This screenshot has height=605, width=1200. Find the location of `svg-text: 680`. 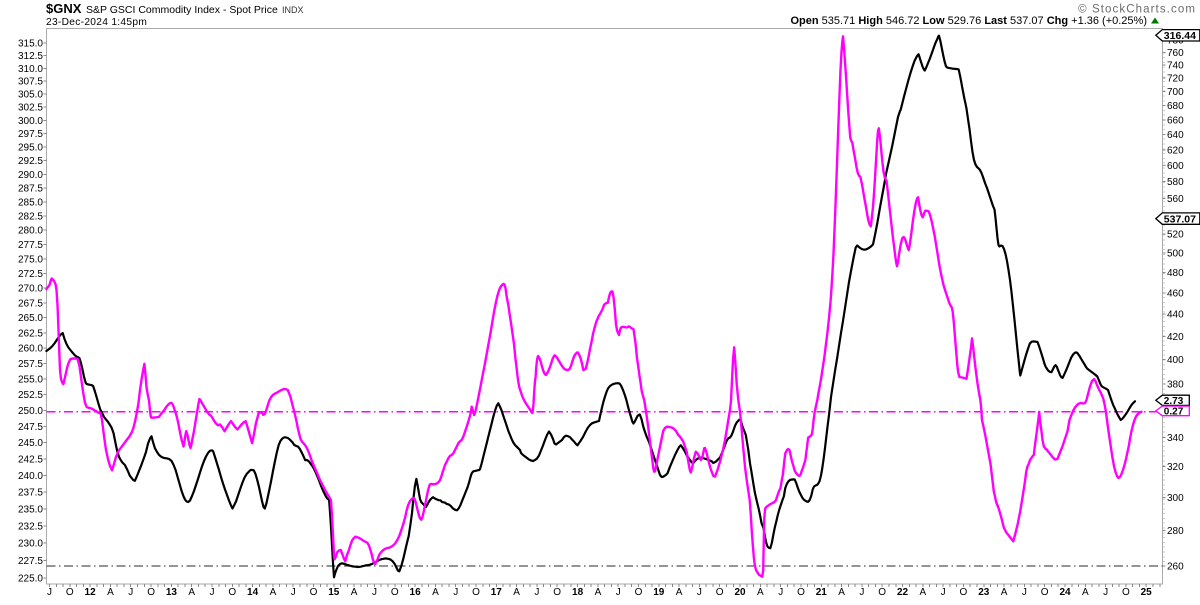

svg-text: 680 is located at coordinates (1175, 106).